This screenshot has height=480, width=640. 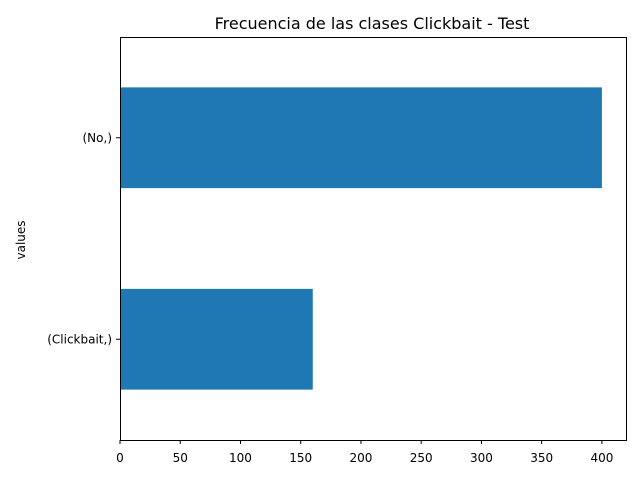 I want to click on y-ticks-group: (No,) (Clickbait,), so click(x=83, y=238).